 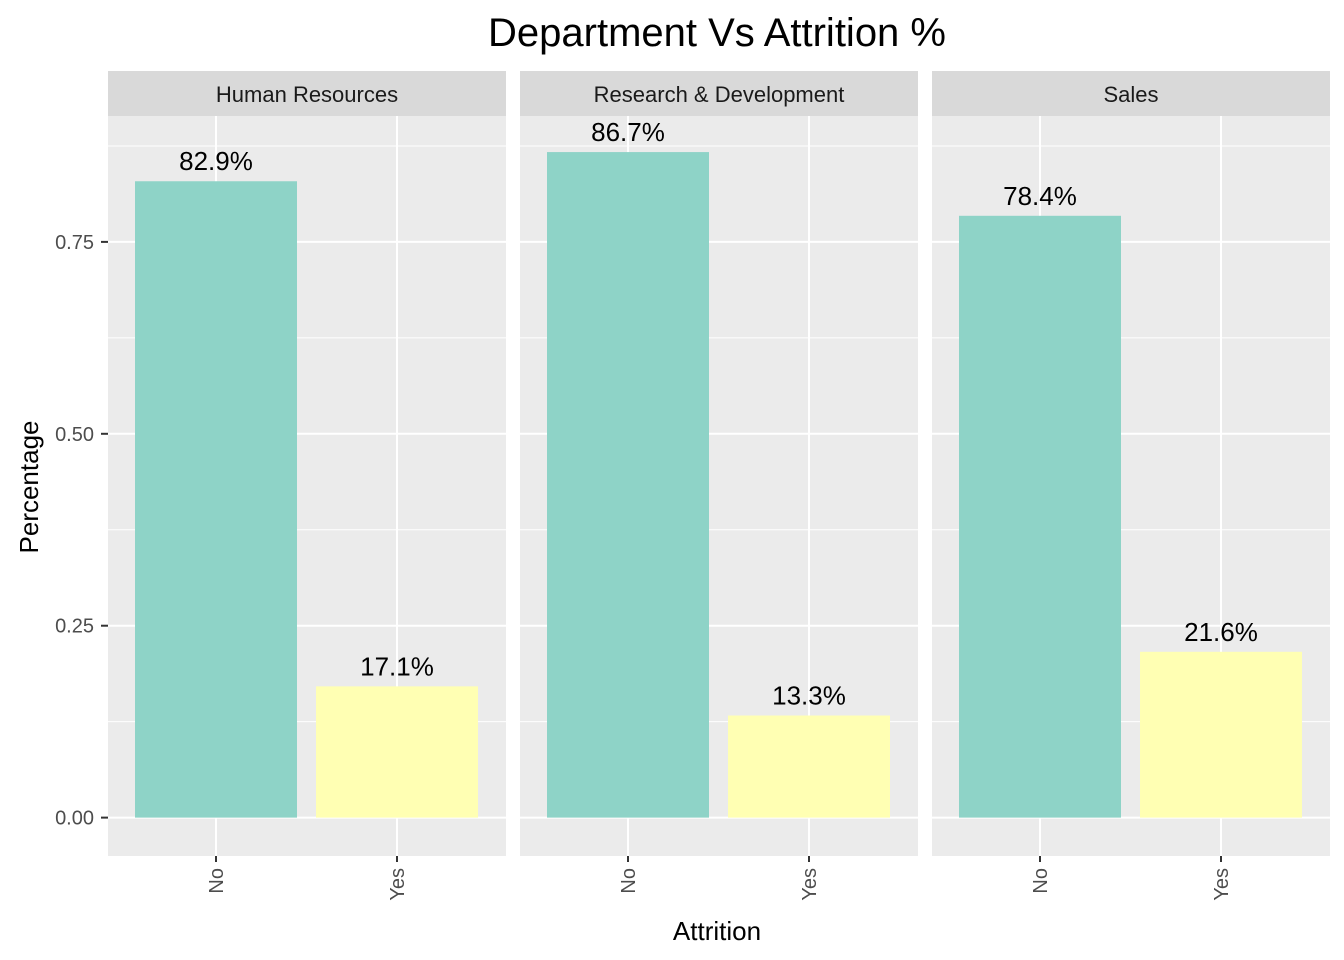 I want to click on facet-strip-label: Research & Development, so click(x=719, y=94).